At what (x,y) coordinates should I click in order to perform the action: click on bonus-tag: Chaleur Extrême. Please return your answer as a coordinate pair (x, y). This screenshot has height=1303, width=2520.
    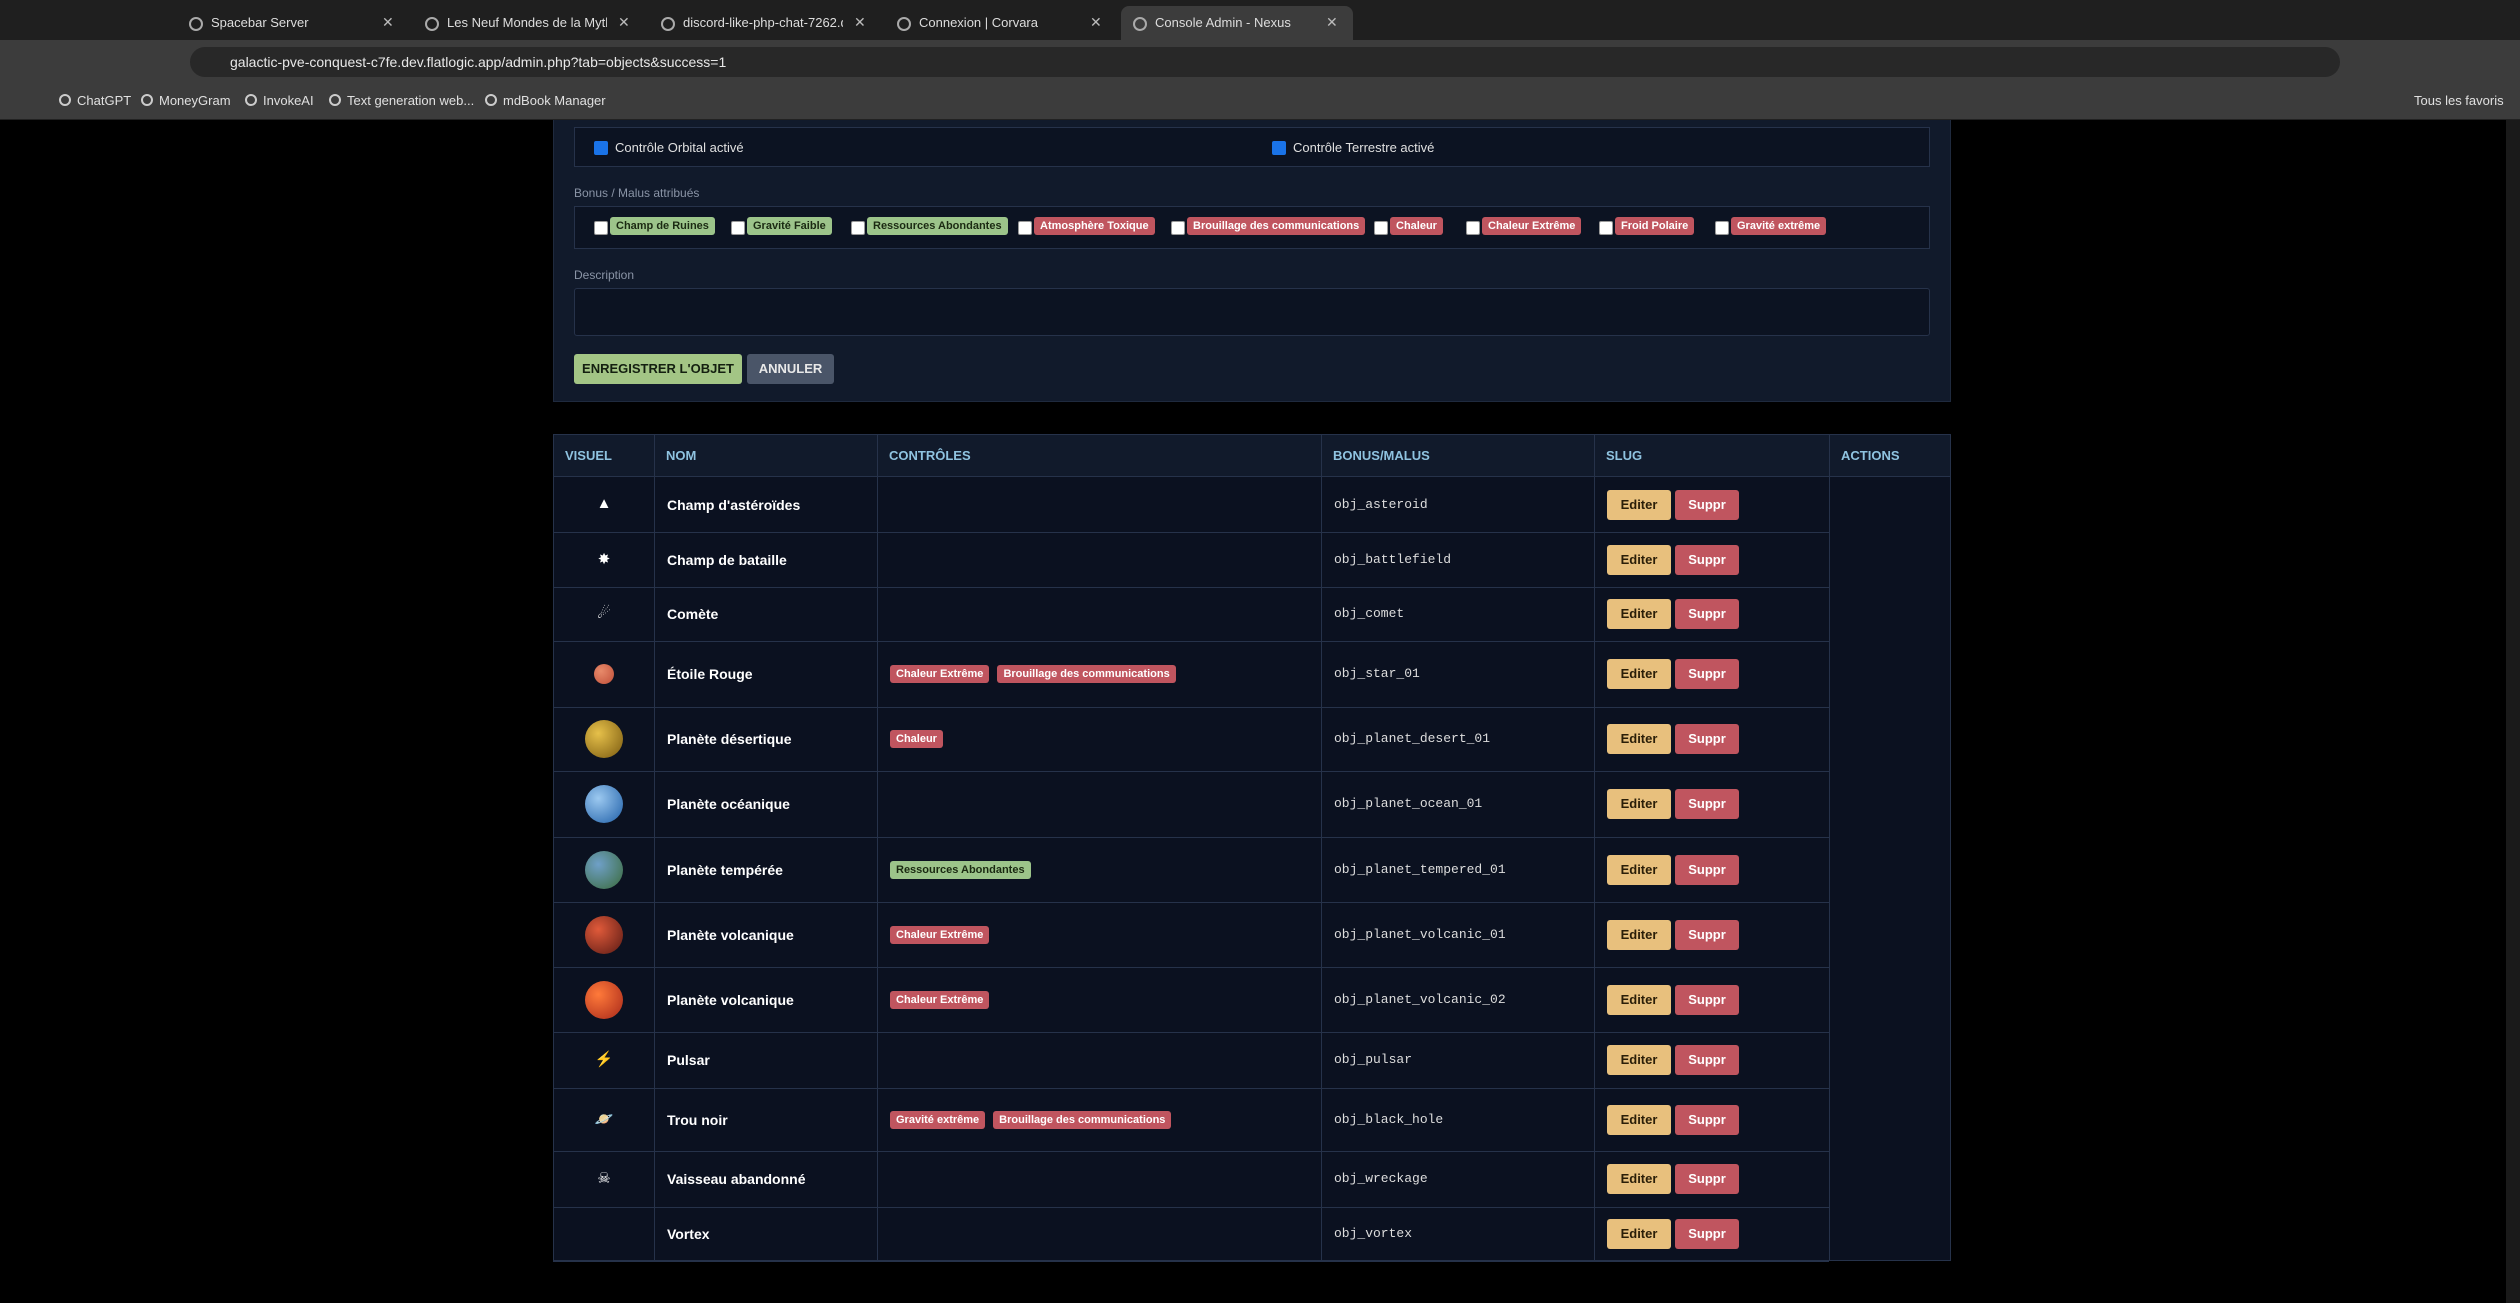
    Looking at the image, I should click on (1532, 226).